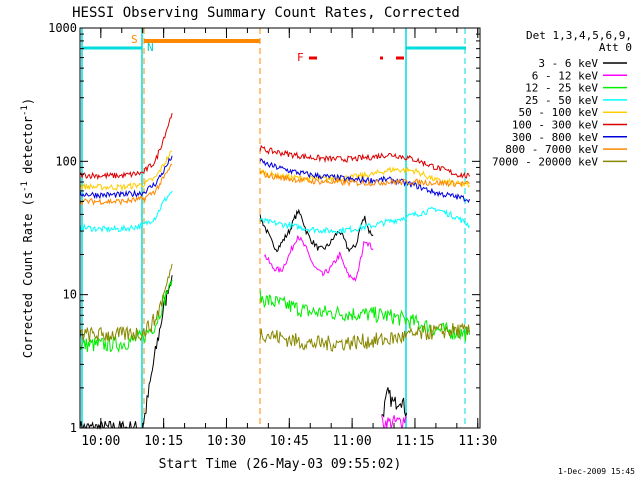 The image size is (640, 480). Describe the element at coordinates (163, 441) in the screenshot. I see `x-tick-label: 10:15` at that location.